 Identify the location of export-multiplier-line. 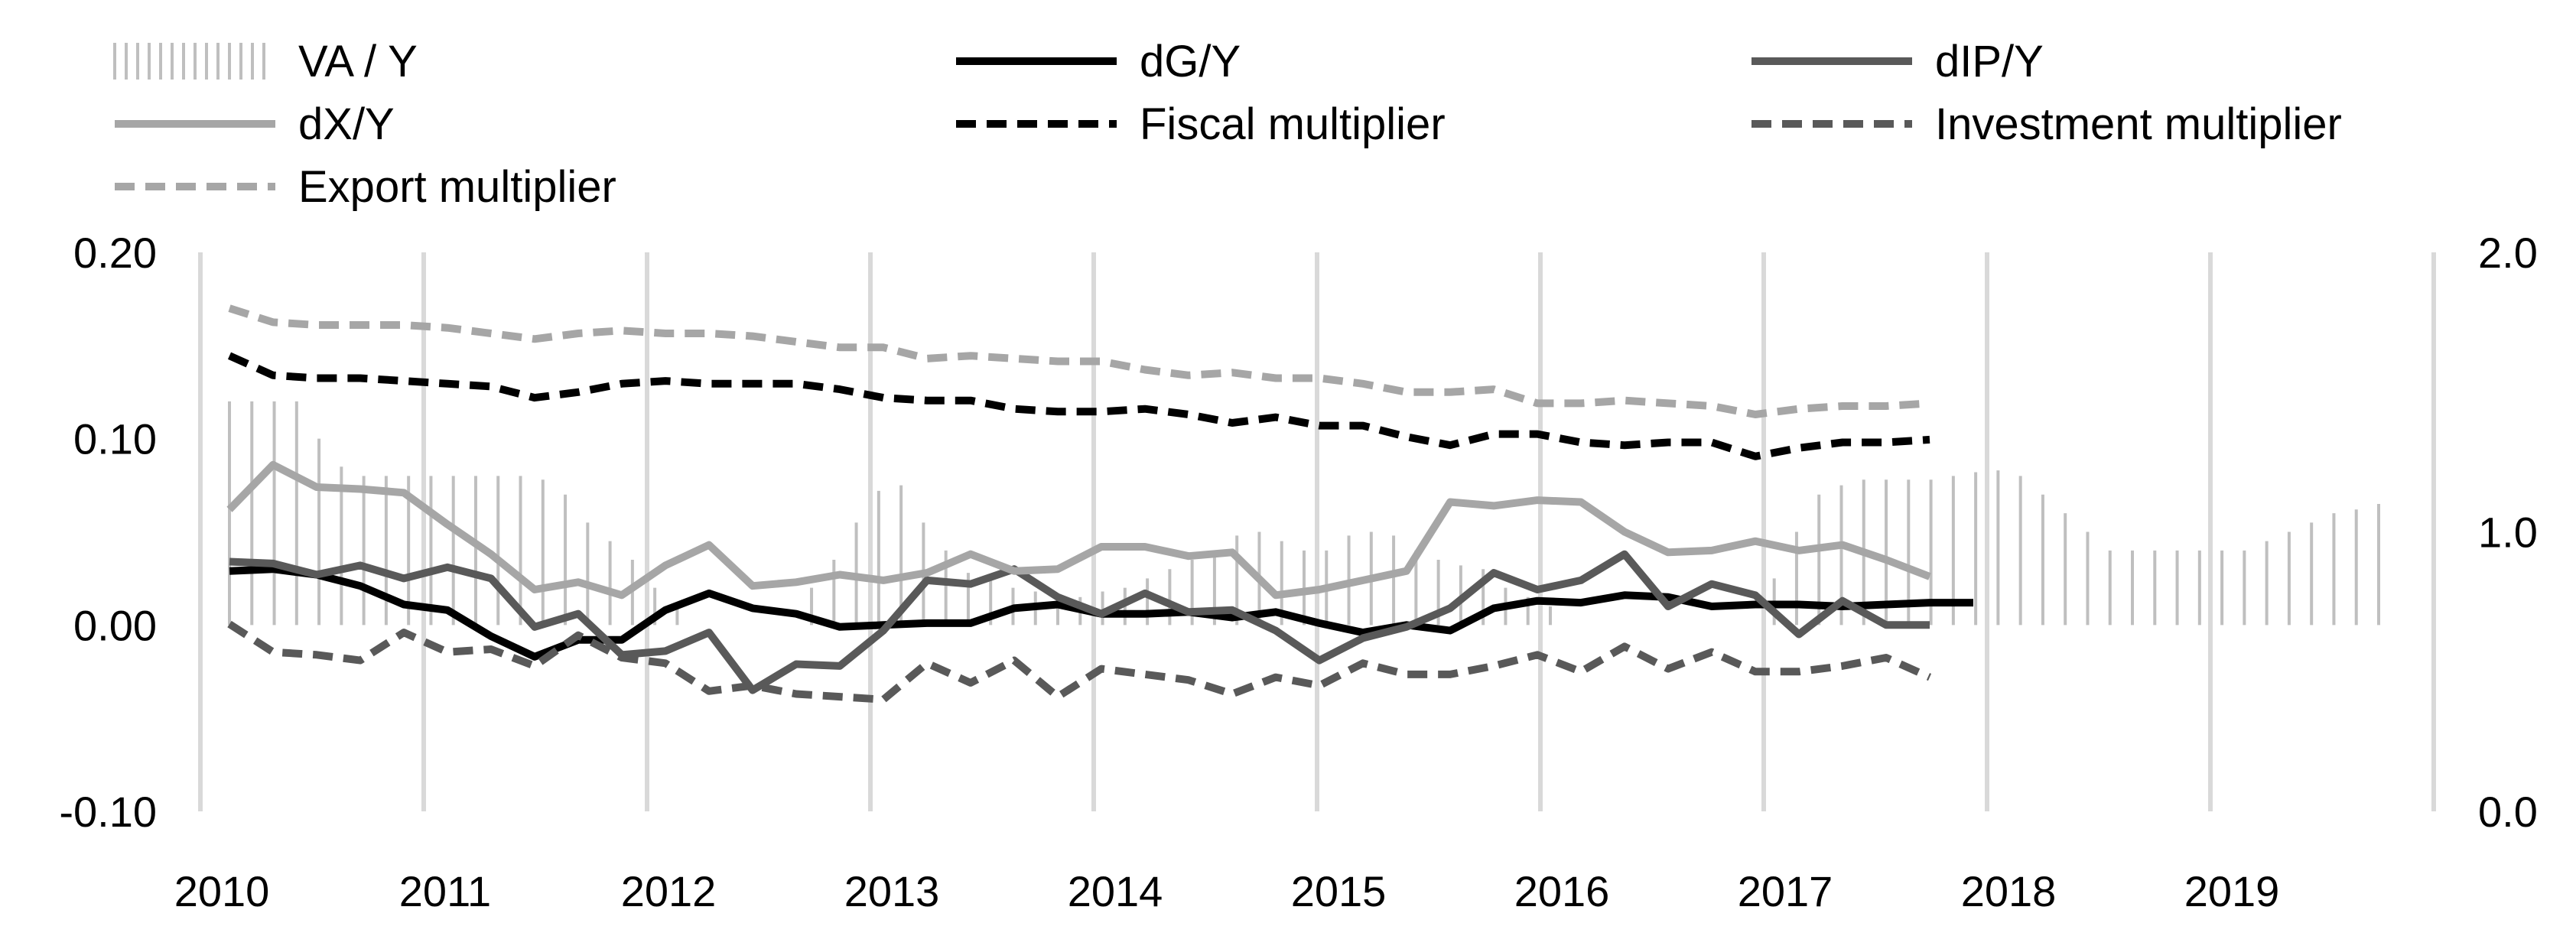
(1079, 361).